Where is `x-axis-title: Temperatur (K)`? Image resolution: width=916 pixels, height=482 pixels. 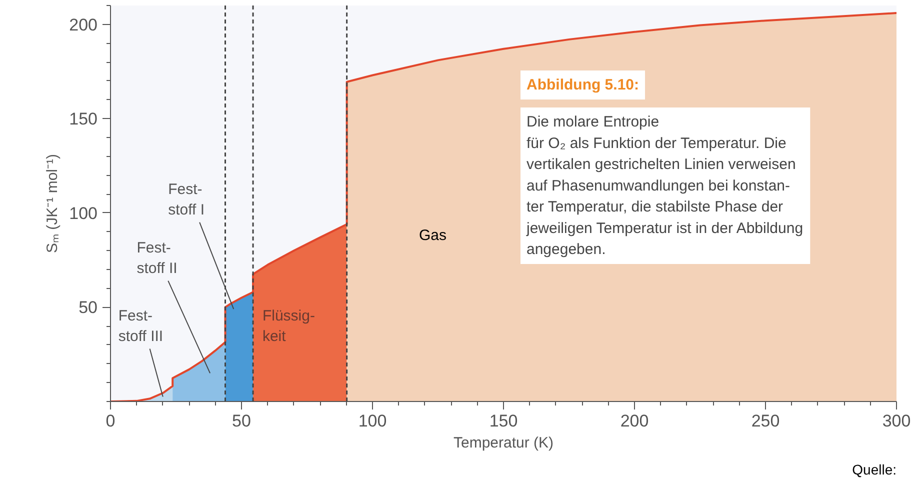 x-axis-title: Temperatur (K) is located at coordinates (503, 443).